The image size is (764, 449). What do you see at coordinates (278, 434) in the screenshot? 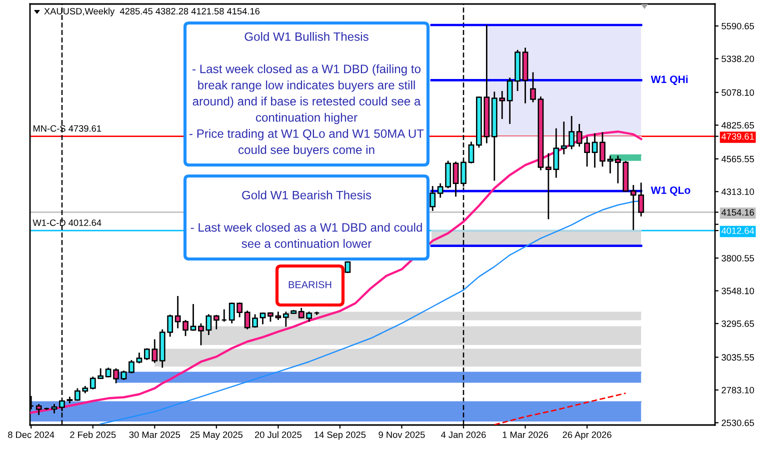
I see `x-tick-label: 20 Jul 2025` at bounding box center [278, 434].